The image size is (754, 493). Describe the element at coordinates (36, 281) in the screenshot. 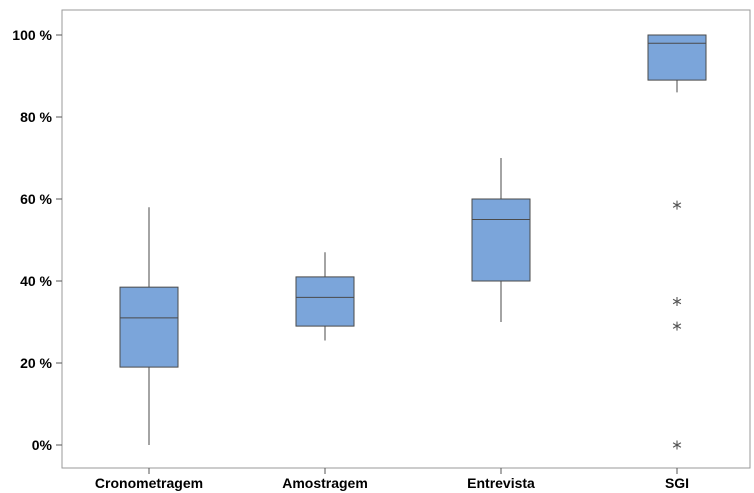

I see `y-tick-label: 40 %` at that location.